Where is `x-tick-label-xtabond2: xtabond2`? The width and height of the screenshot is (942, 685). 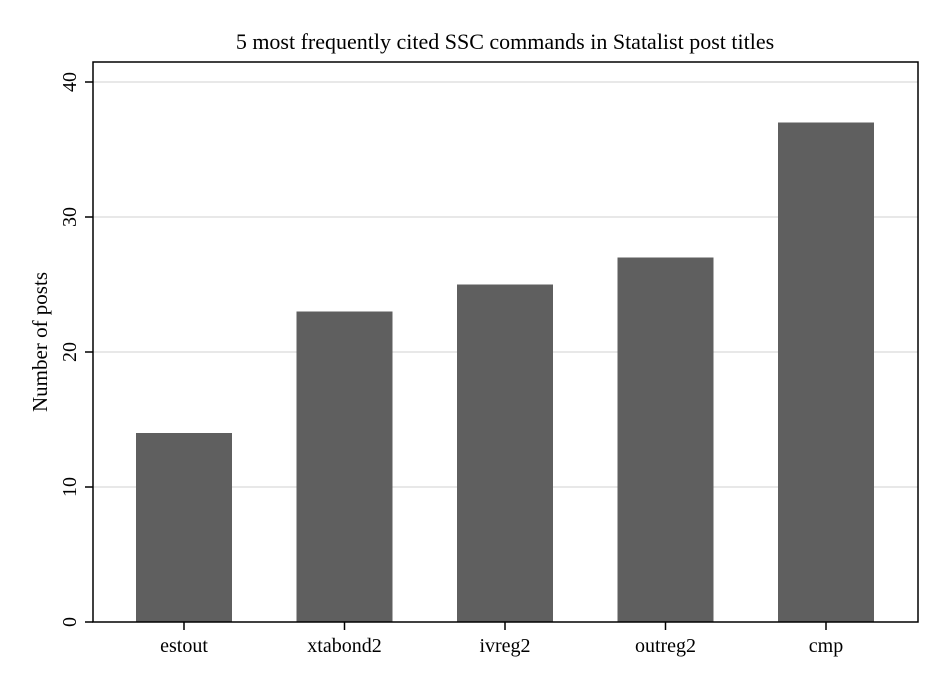 x-tick-label-xtabond2: xtabond2 is located at coordinates (344, 646).